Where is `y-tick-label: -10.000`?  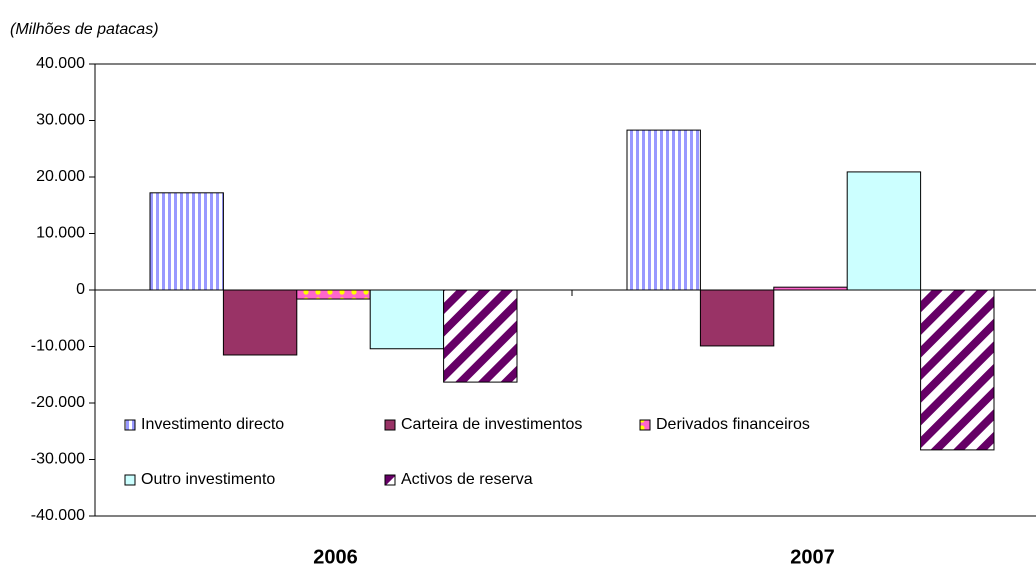
y-tick-label: -10.000 is located at coordinates (58, 346).